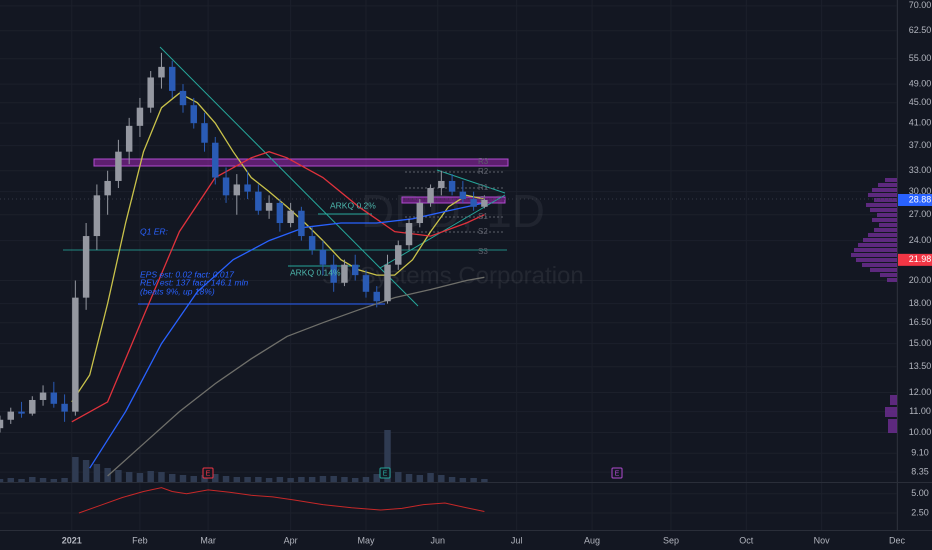  I want to click on x-tick-label: 2021, so click(72, 540).